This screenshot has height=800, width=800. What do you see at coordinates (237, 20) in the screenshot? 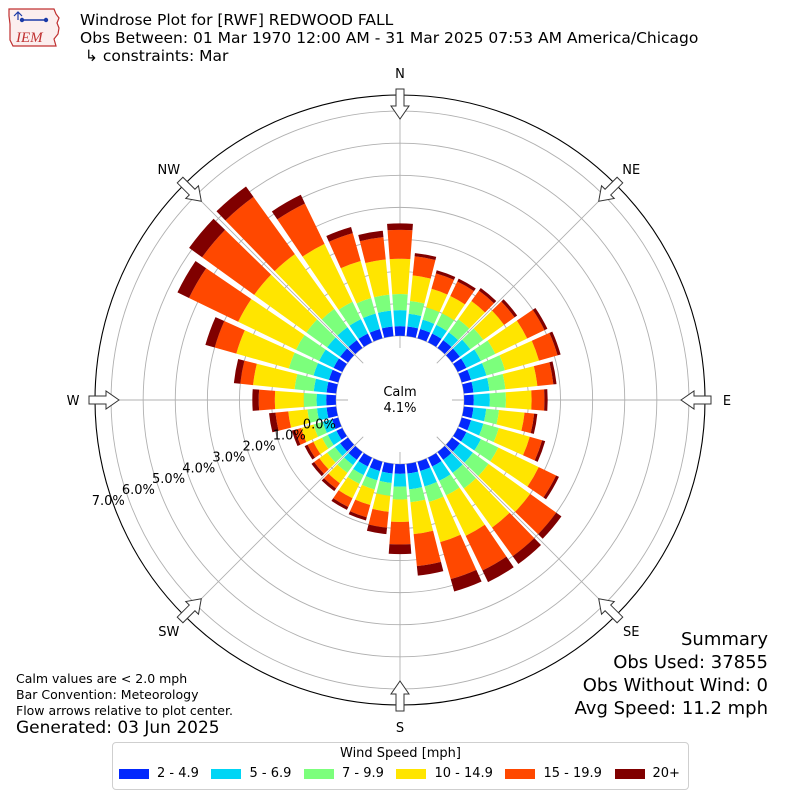
I see `title-line-1: Windrose Plot for [RWF] REDWOOD FALL` at bounding box center [237, 20].